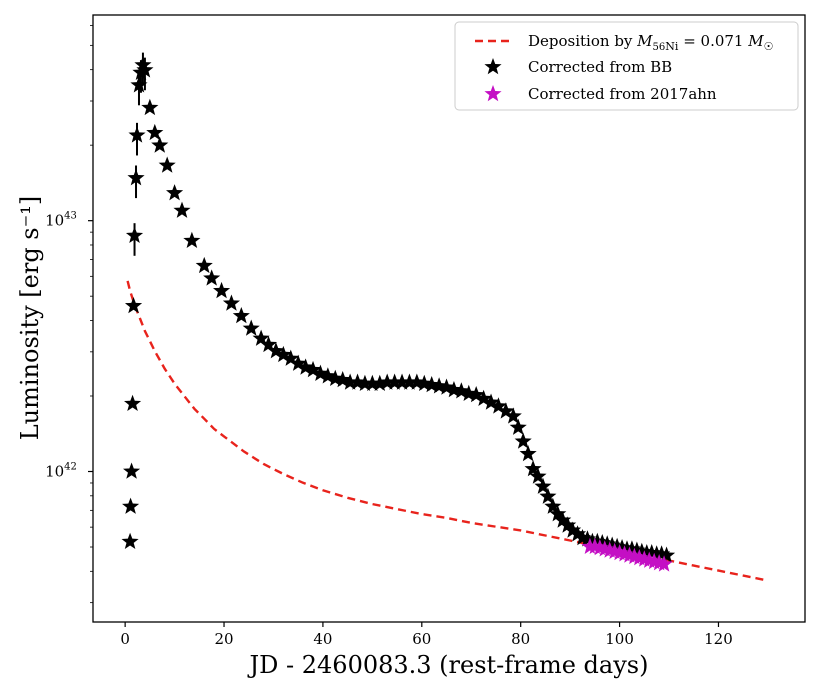 This screenshot has height=694, width=817. I want to click on legend-bb-swatch, so click(493, 66).